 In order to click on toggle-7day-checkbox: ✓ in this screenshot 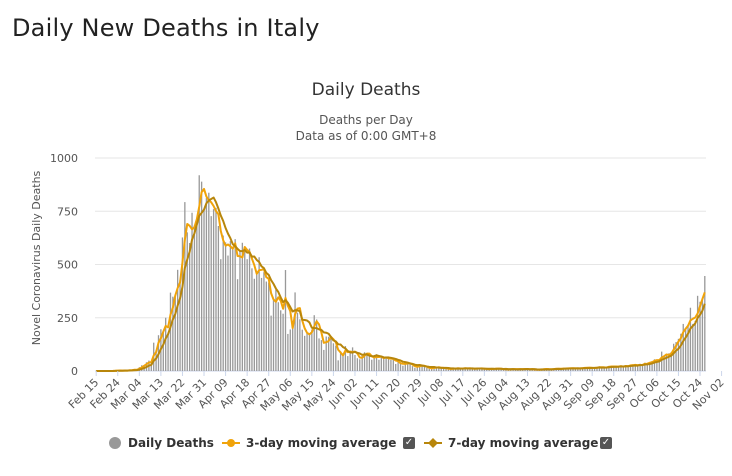, I will do `click(606, 443)`.